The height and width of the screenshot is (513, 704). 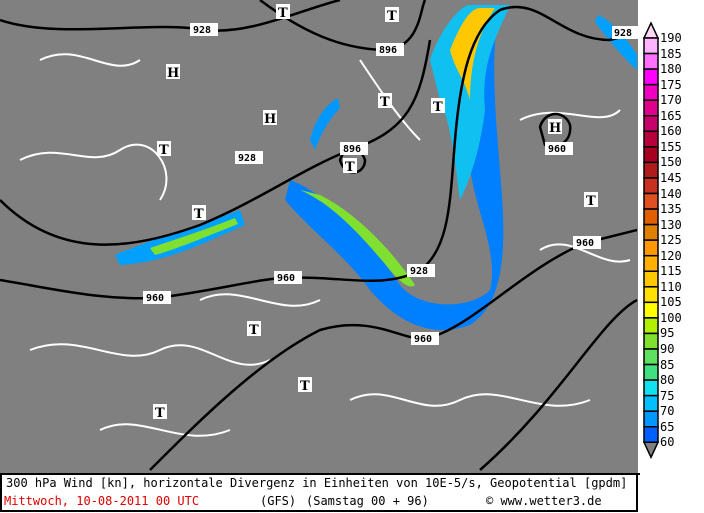 I want to click on legend-label: 180, so click(x=671, y=69).